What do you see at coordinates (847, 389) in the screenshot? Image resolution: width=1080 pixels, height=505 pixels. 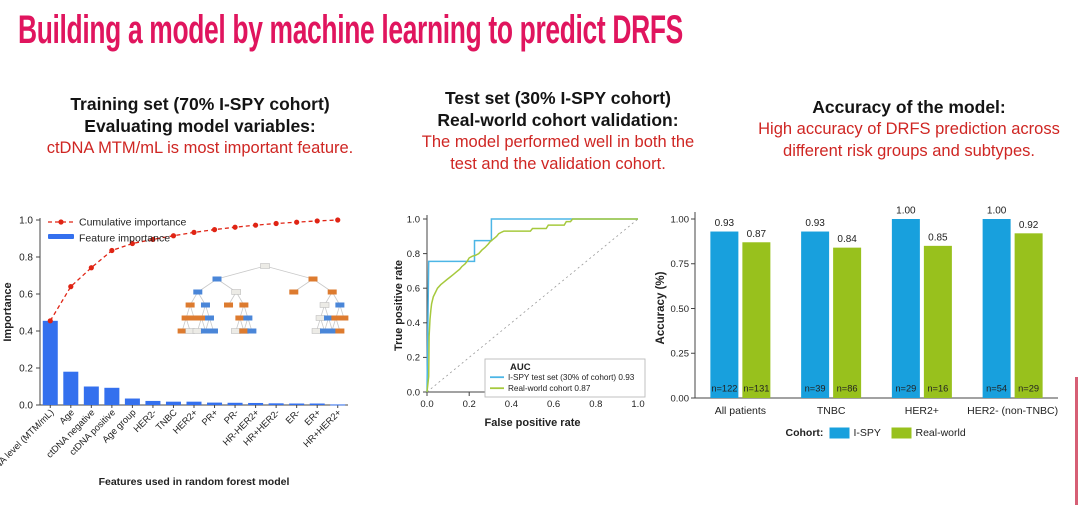 I see `n-label: n=86` at bounding box center [847, 389].